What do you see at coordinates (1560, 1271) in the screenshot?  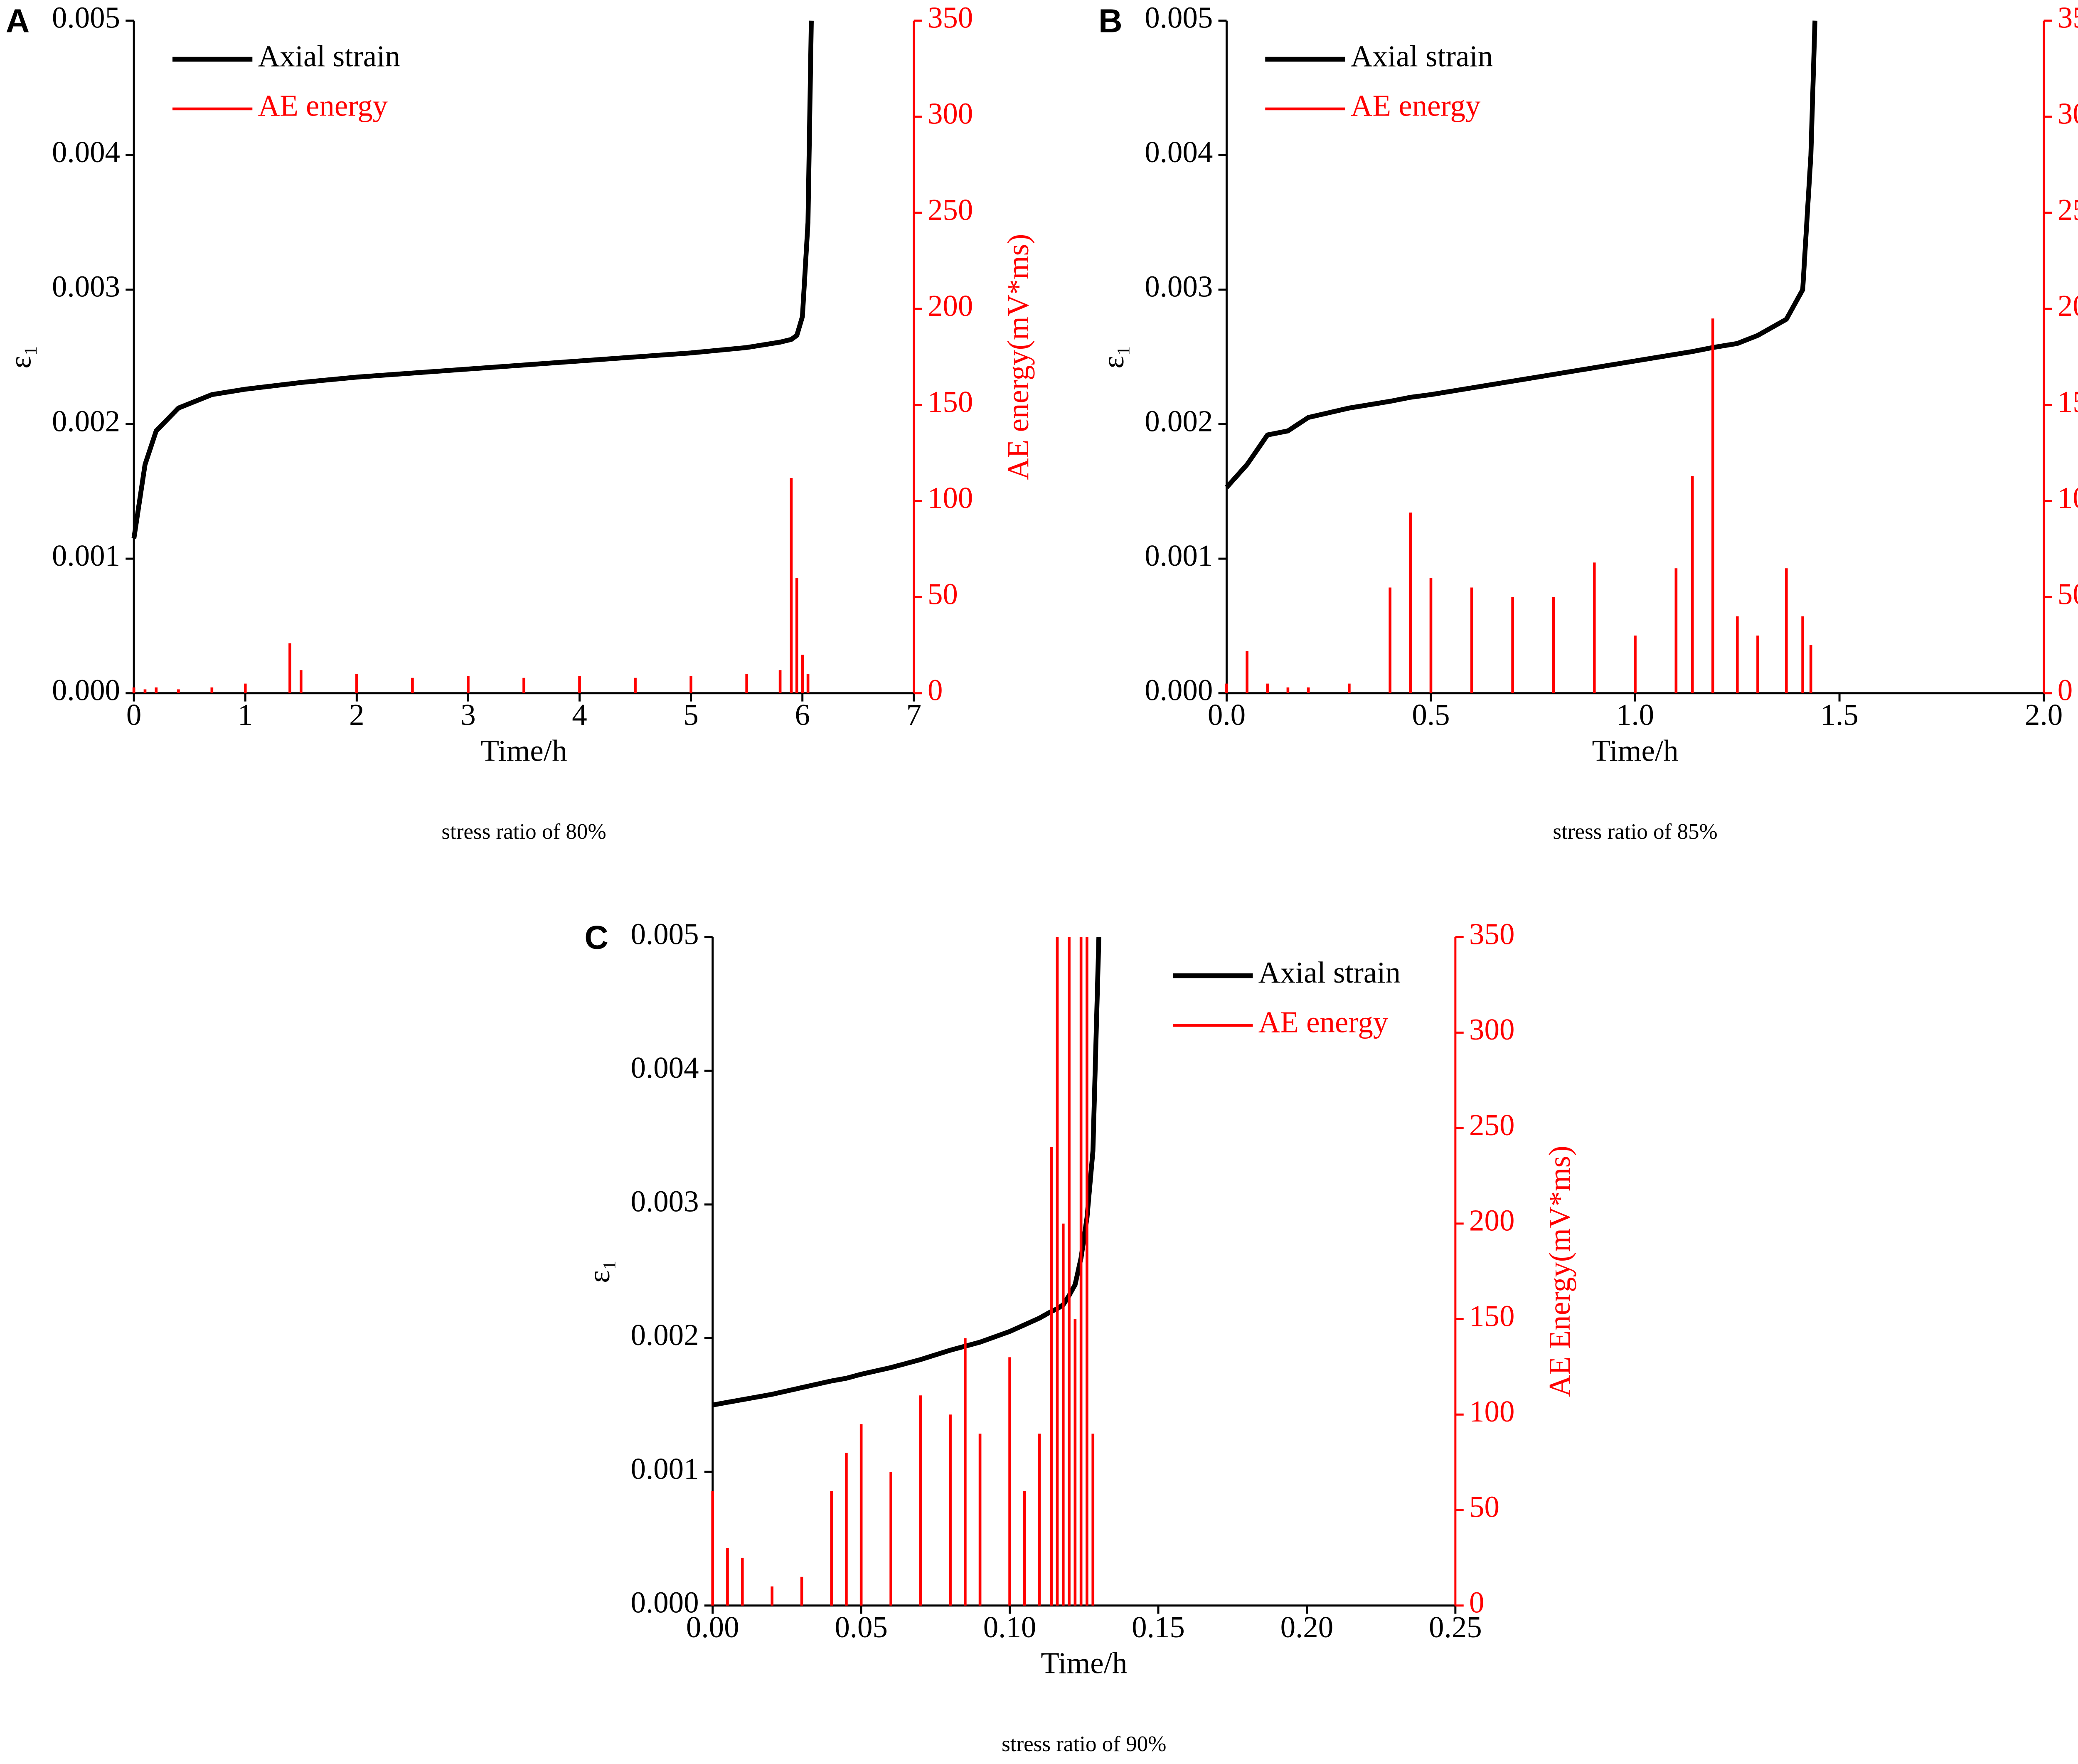 I see `y2-axis-label: AE Energy(mV*ms)` at bounding box center [1560, 1271].